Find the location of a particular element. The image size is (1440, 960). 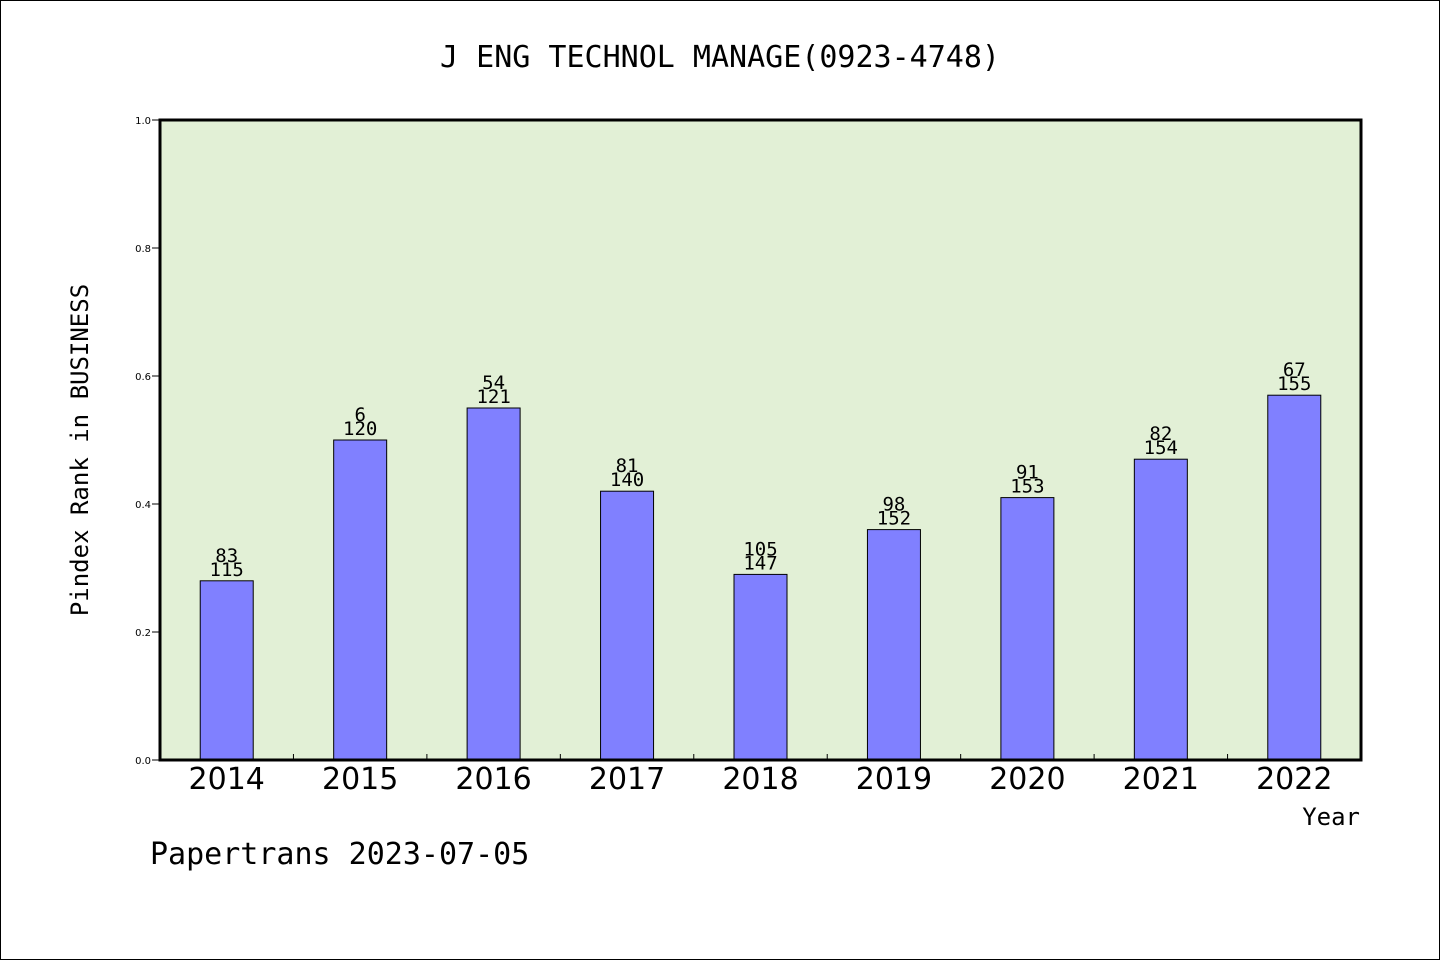

bar-label-bottom: 153 is located at coordinates (1027, 487).